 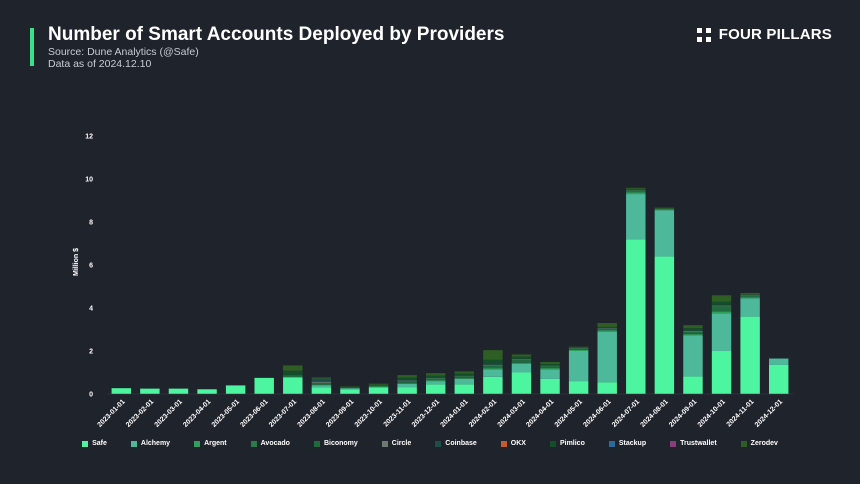 I want to click on x-tick-label: 2024-04-01, so click(x=540, y=413).